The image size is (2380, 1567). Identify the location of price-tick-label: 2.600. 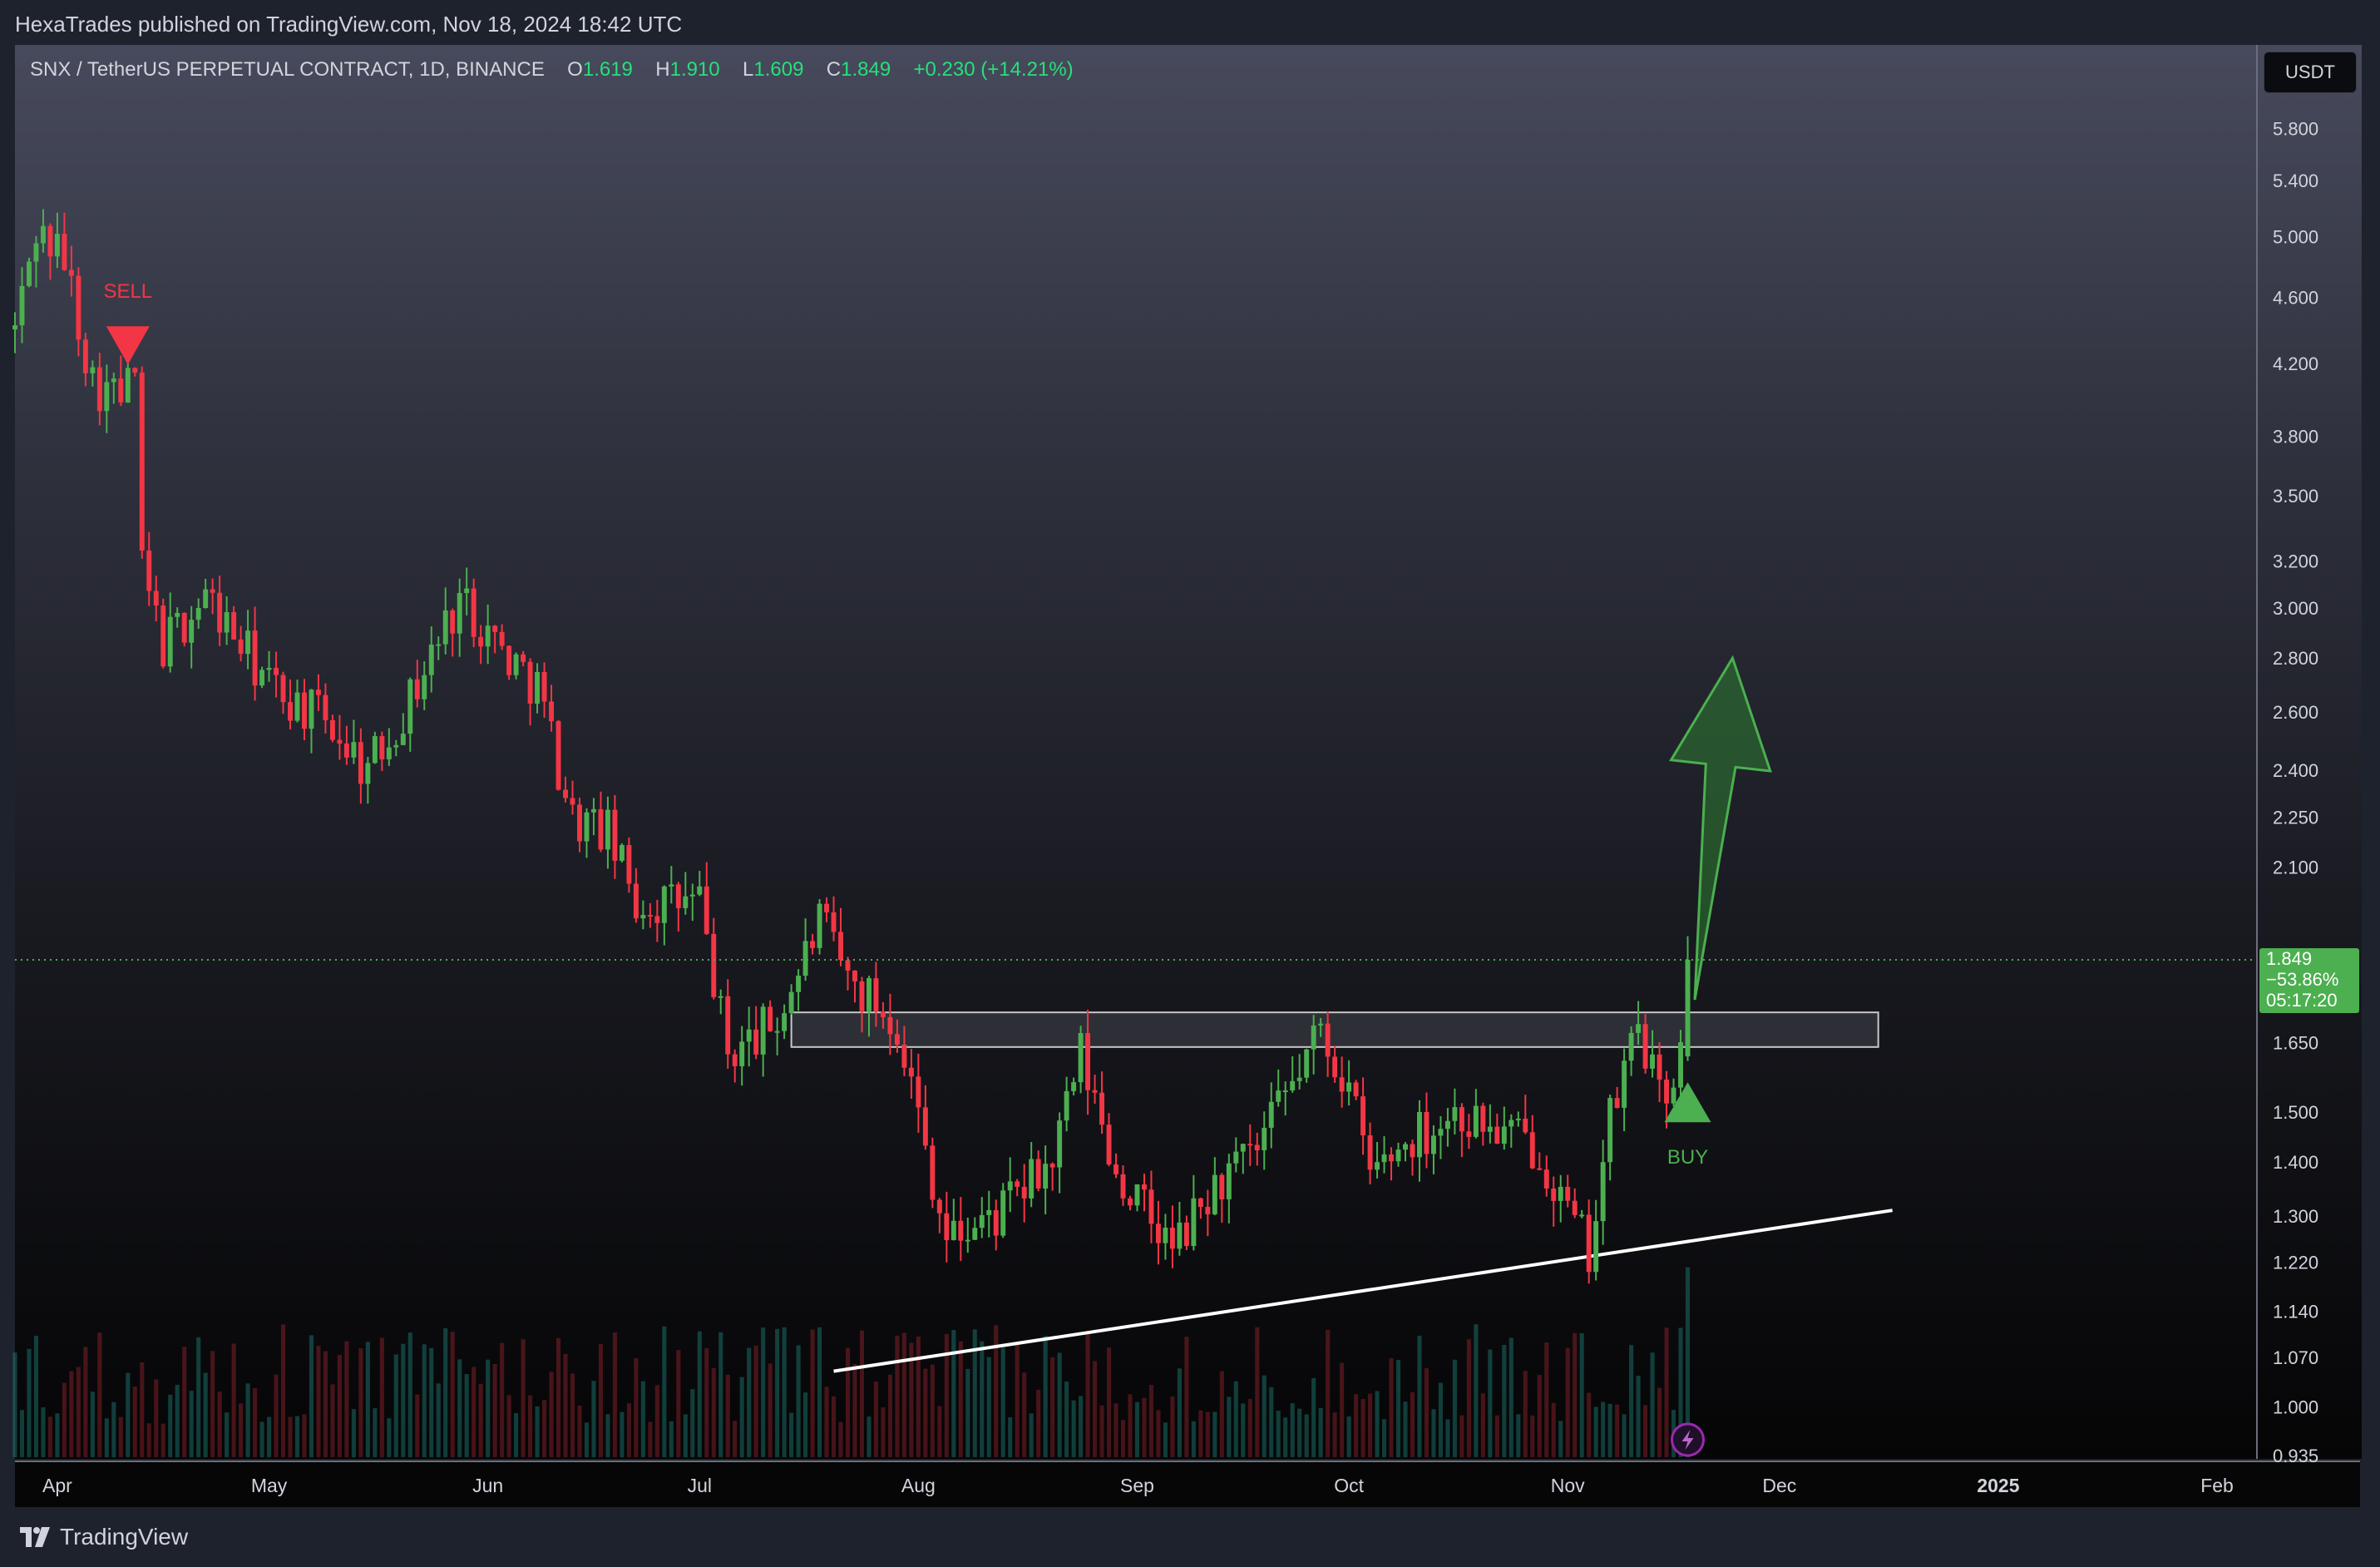
(2295, 712).